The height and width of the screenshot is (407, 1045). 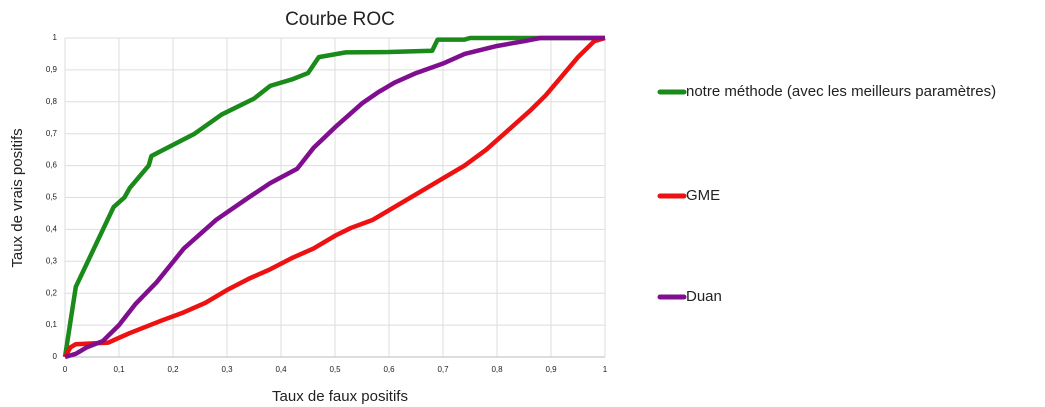 What do you see at coordinates (52, 165) in the screenshot?
I see `y-tick-label: 0,6` at bounding box center [52, 165].